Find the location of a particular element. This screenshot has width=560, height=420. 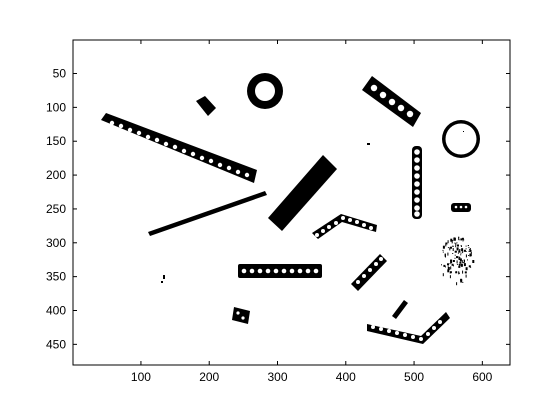

ring-right is located at coordinates (461, 139).